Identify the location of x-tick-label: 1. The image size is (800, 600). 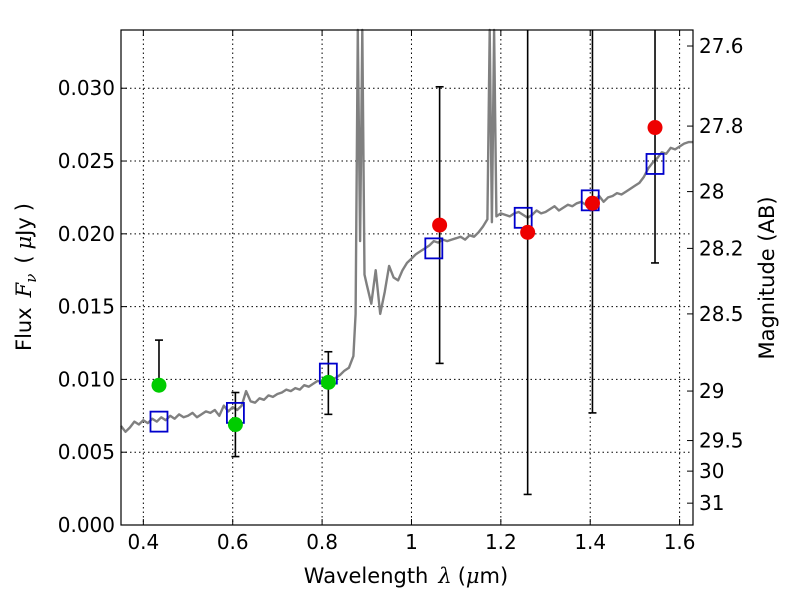
(411, 542).